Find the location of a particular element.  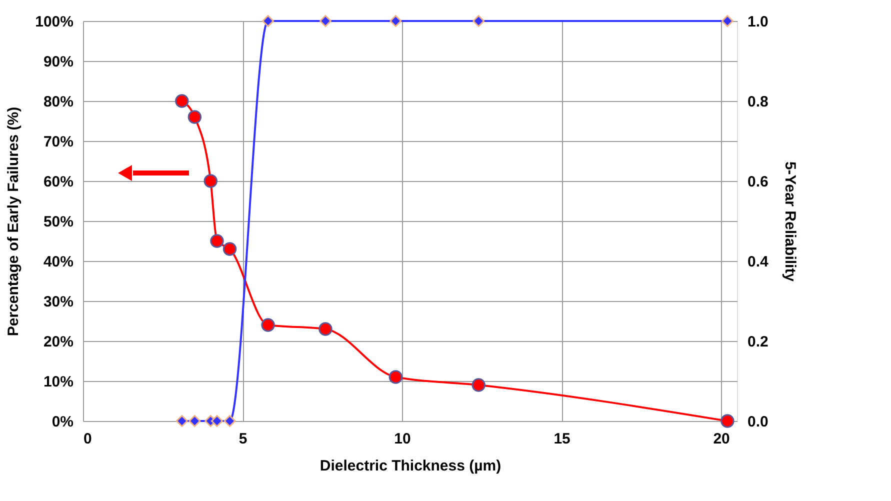

y-tick-label: 20% is located at coordinates (58, 342).